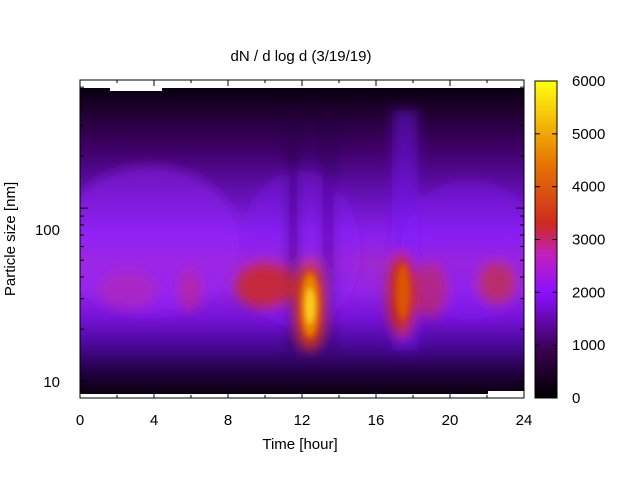  I want to click on colorbar-tick-label: 4000, so click(588, 187).